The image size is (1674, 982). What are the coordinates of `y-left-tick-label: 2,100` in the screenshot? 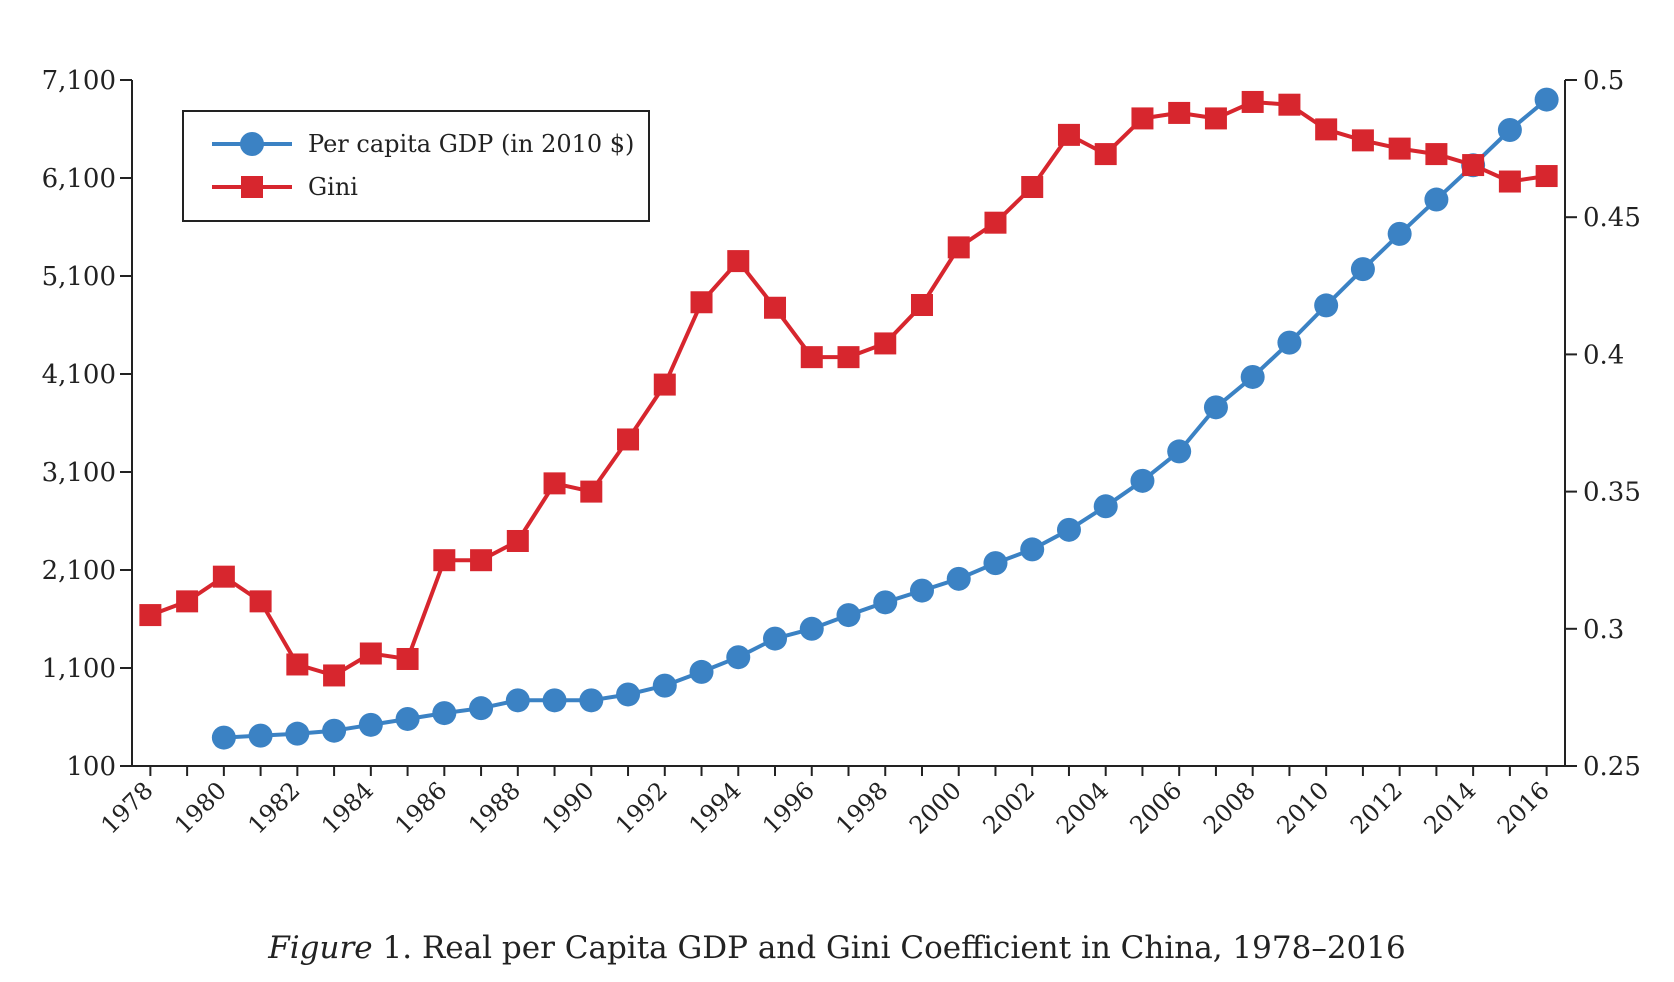 It's located at (79, 571).